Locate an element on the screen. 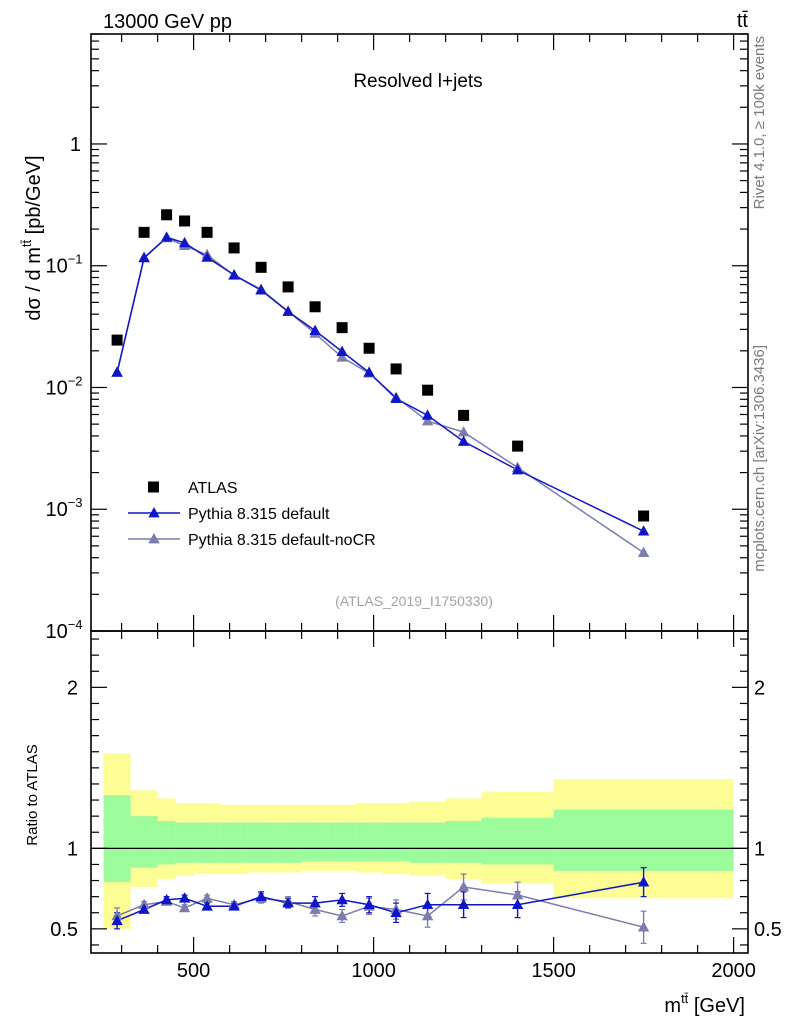 The image size is (786, 1024). main-y-tick-labels: 10⁻⁴ 10⁻³ 10⁻² 10⁻¹ 1 is located at coordinates (63, 388).